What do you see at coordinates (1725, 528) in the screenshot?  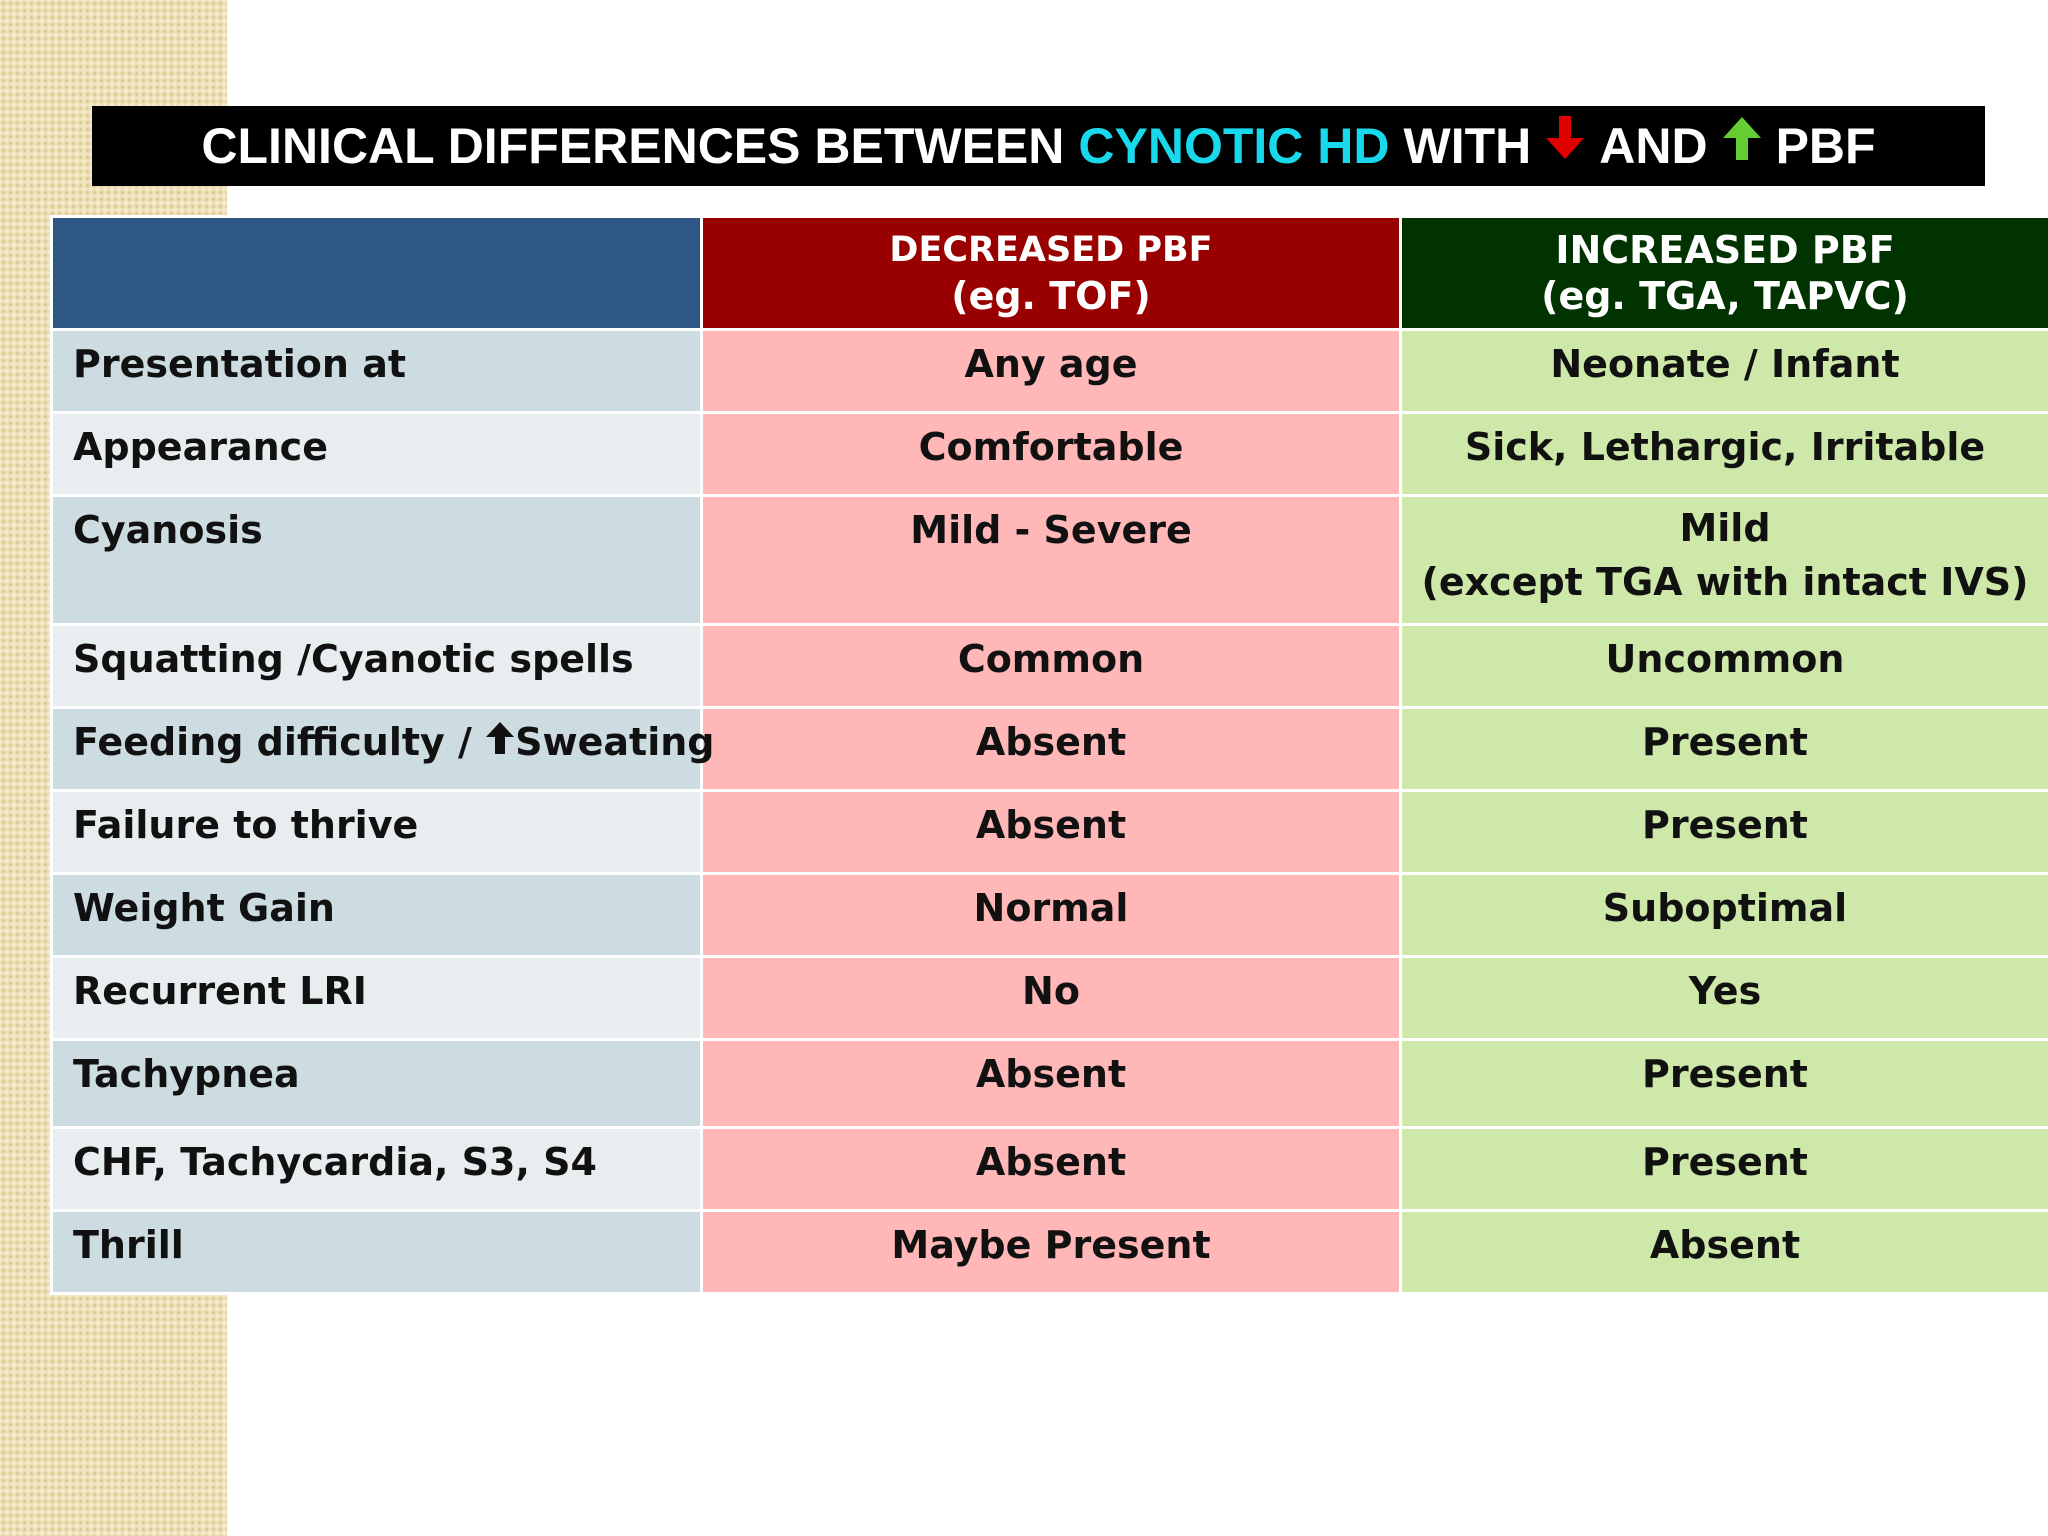 I see `increased-value-line-1: Mild` at bounding box center [1725, 528].